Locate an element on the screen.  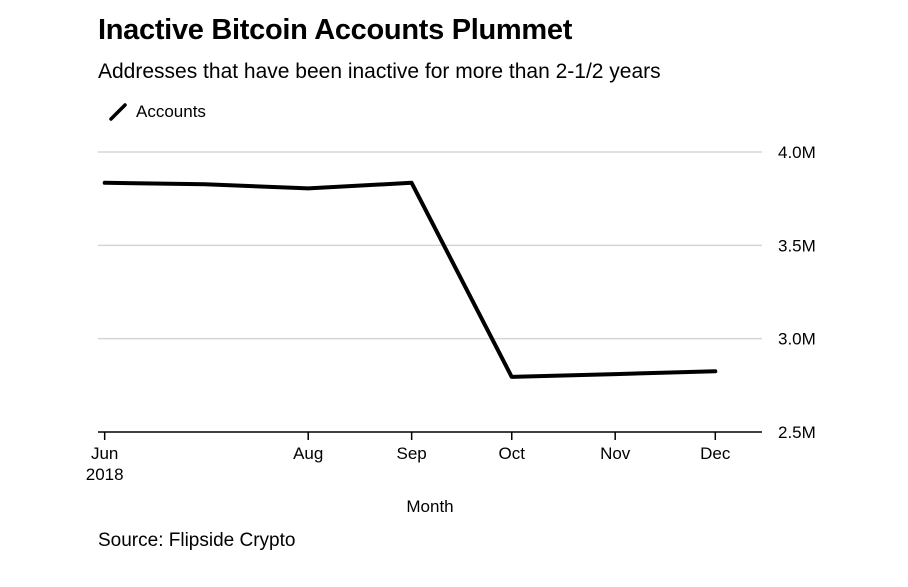
y-tick-label: 4.0M is located at coordinates (797, 152).